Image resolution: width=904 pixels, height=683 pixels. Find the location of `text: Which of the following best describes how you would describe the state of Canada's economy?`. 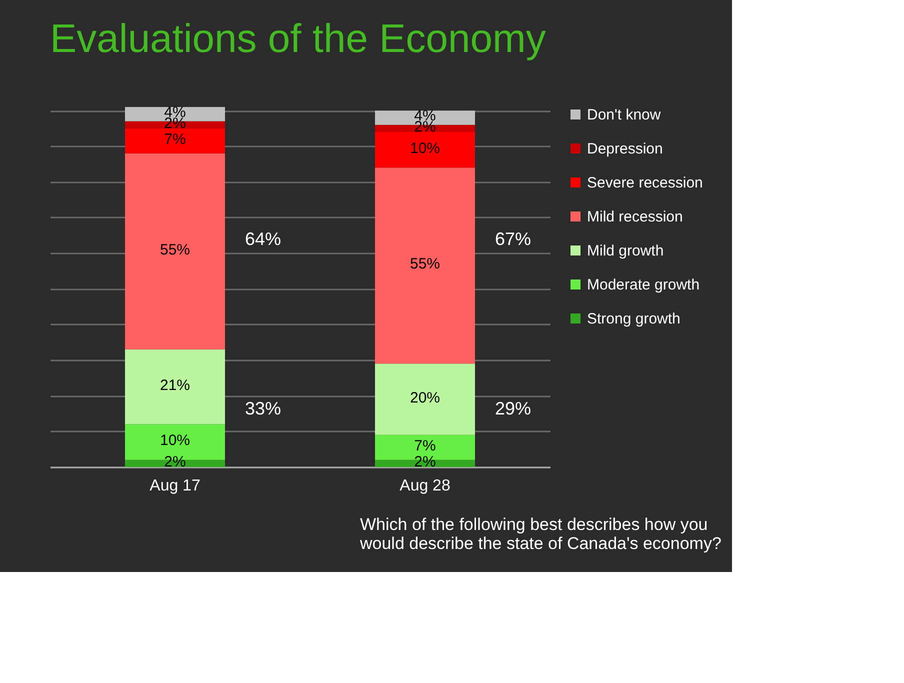

text: Which of the following best describes how you would describe the state of Canada's economy? is located at coordinates (540, 534).